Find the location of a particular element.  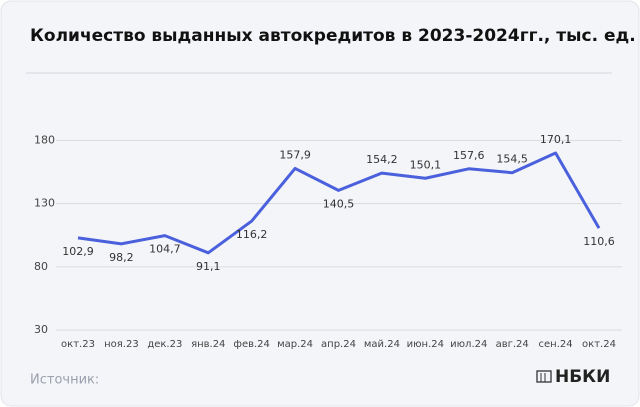

x-tick-label: ноя.23 is located at coordinates (121, 344).